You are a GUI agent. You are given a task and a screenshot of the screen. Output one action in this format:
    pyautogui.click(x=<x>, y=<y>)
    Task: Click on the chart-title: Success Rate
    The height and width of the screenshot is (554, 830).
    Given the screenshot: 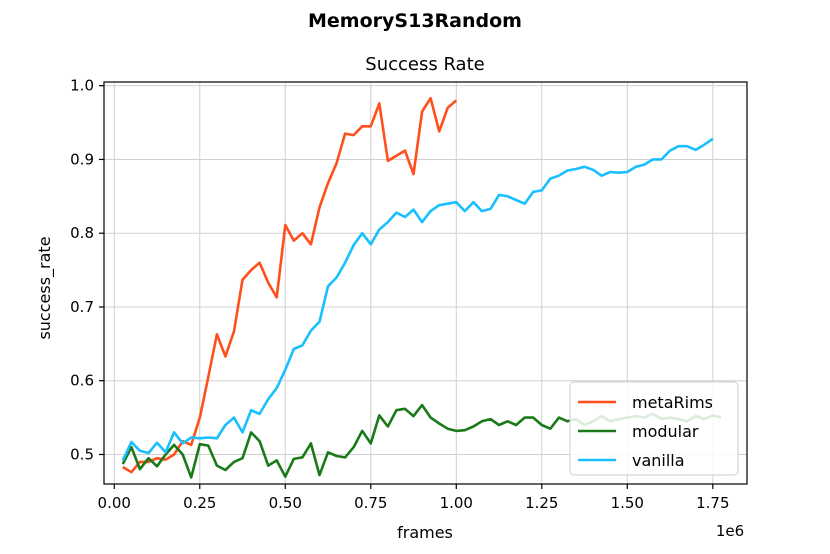 What is the action you would take?
    pyautogui.click(x=424, y=64)
    